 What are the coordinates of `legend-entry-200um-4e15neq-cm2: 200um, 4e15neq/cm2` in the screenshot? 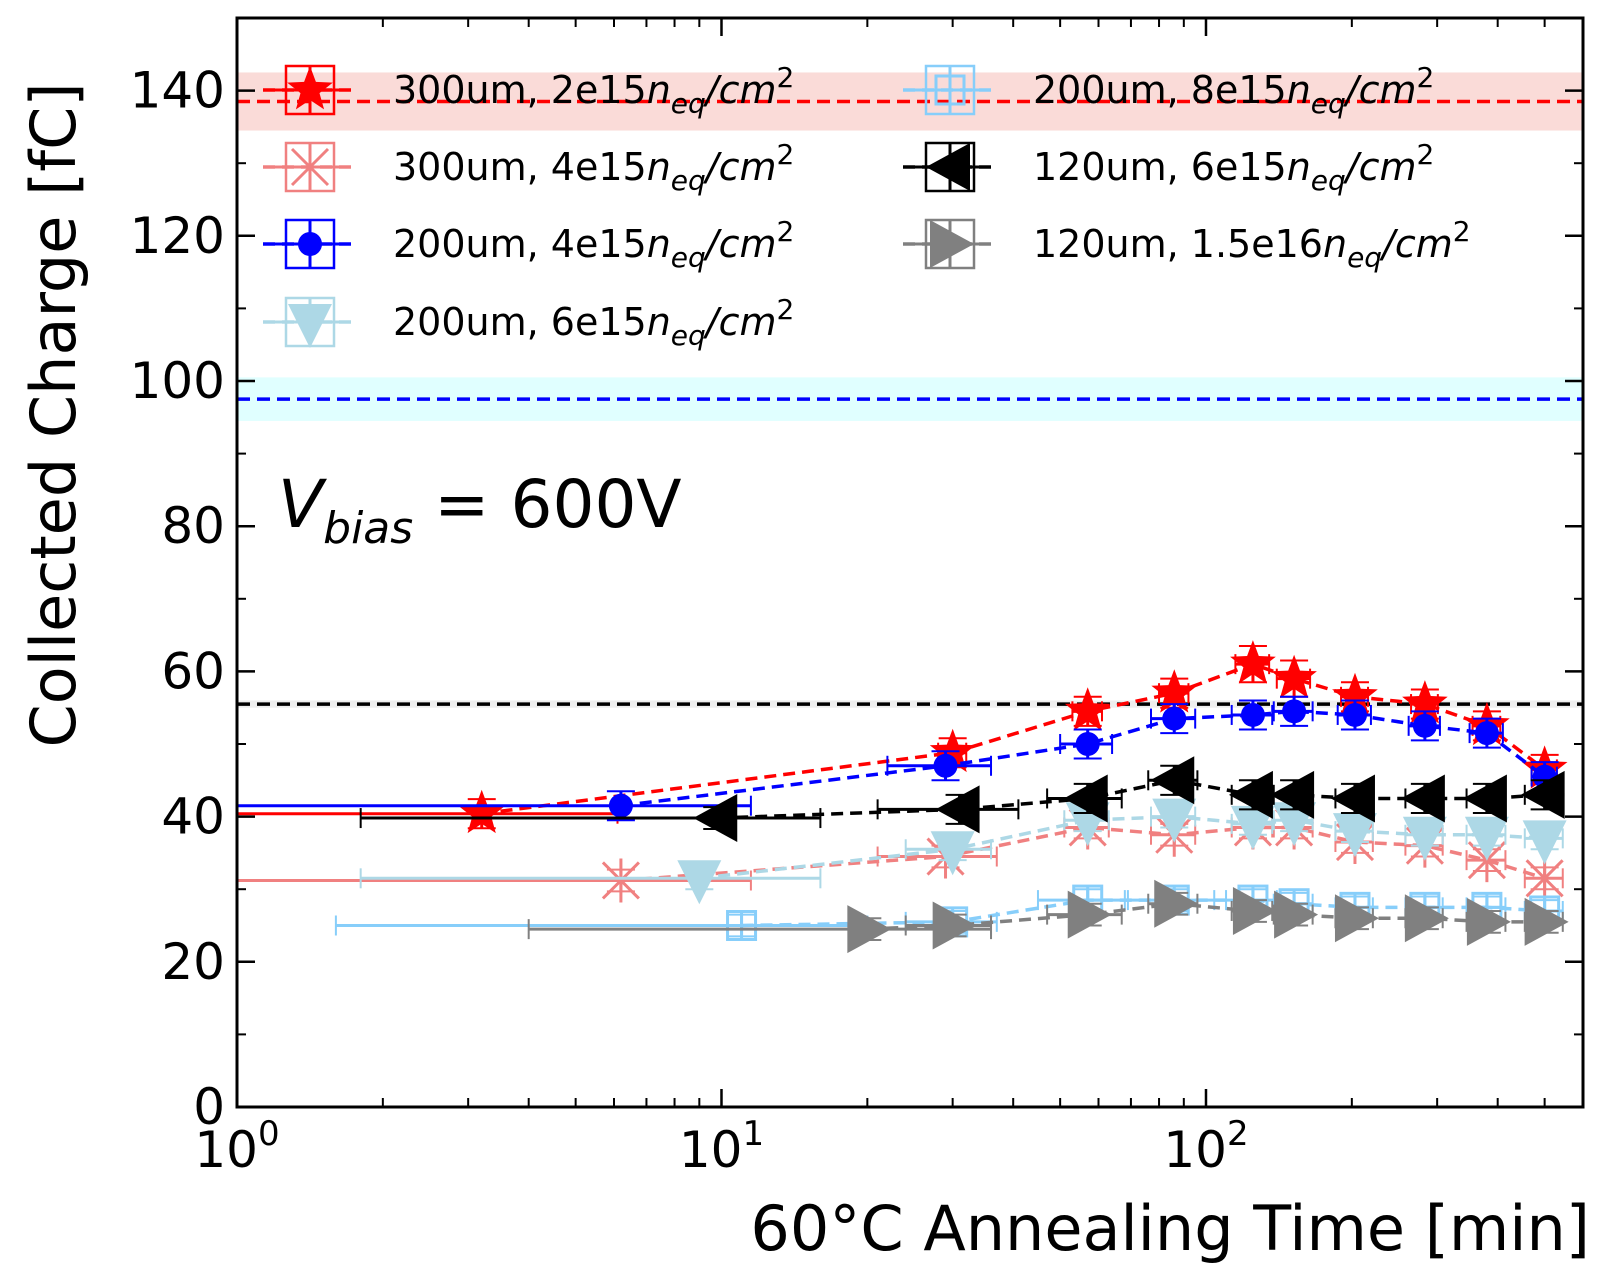 It's located at (528, 244).